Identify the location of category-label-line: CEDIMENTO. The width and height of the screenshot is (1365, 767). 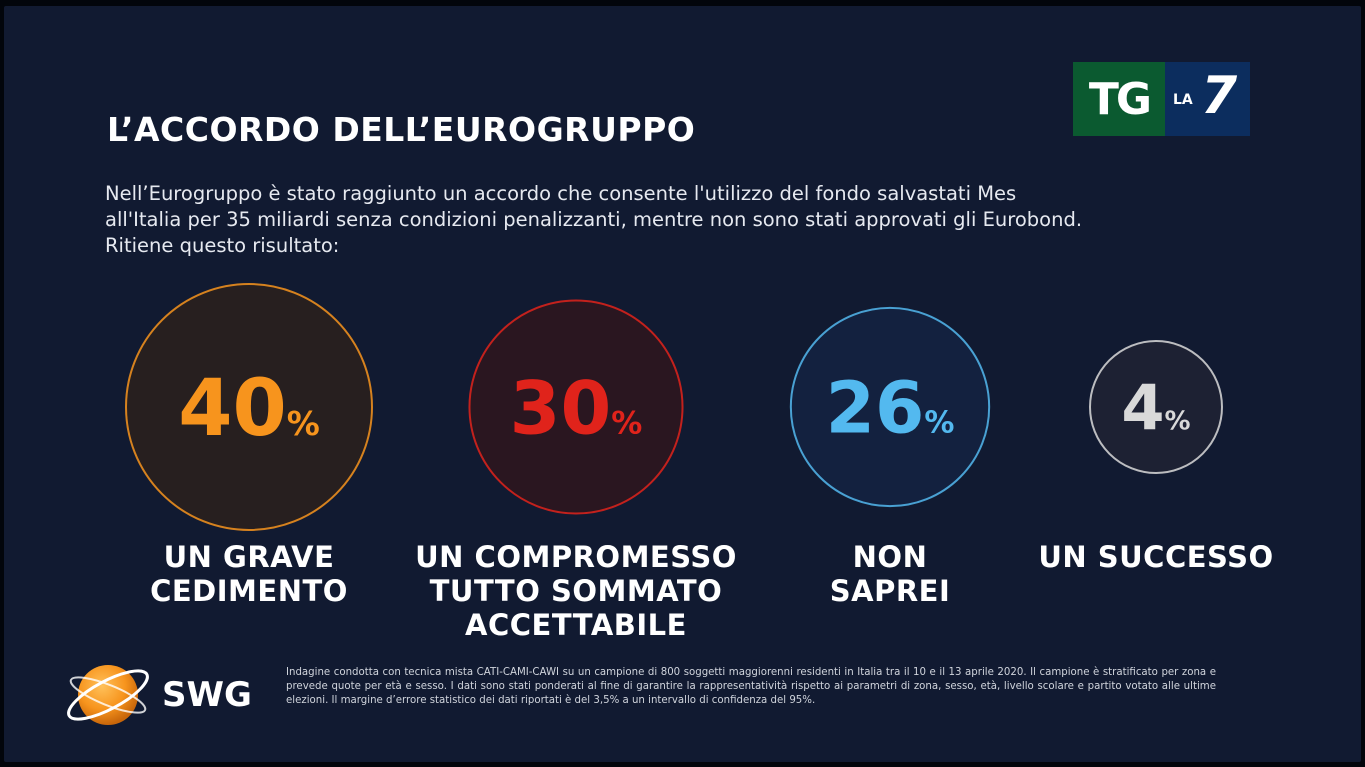
(249, 591).